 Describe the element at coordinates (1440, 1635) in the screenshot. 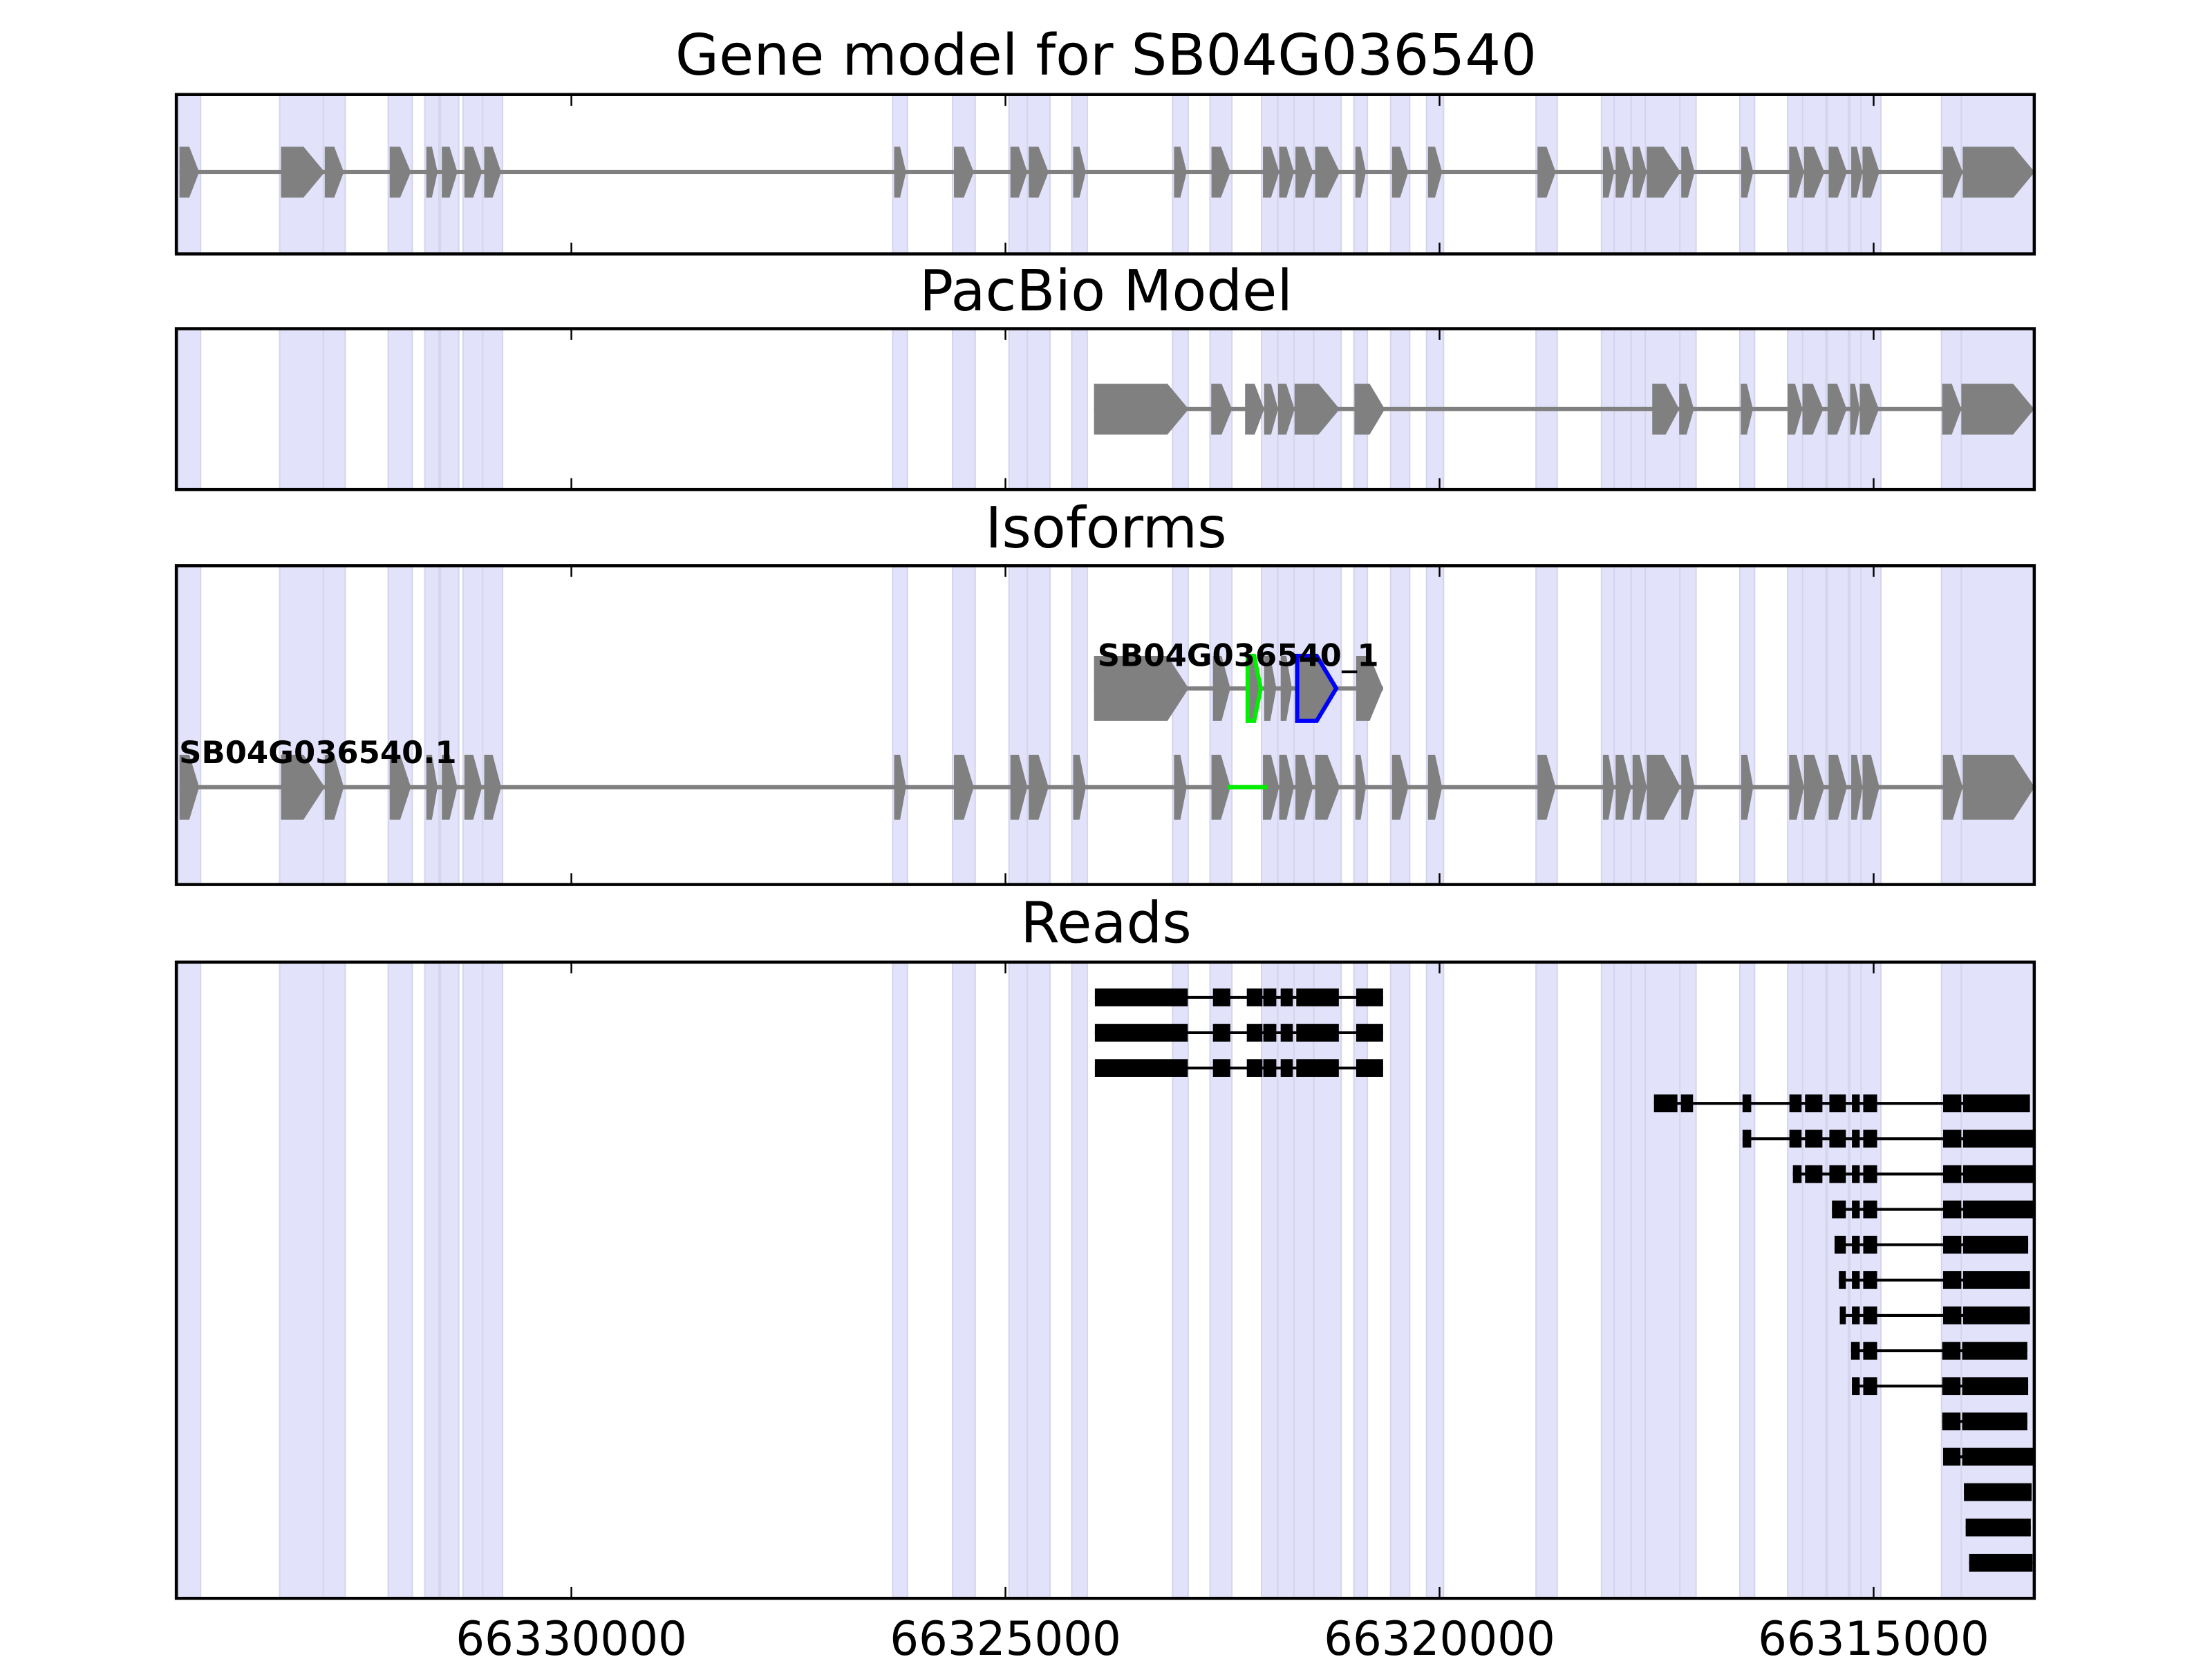

I see `x-tick-label: 66320000` at that location.